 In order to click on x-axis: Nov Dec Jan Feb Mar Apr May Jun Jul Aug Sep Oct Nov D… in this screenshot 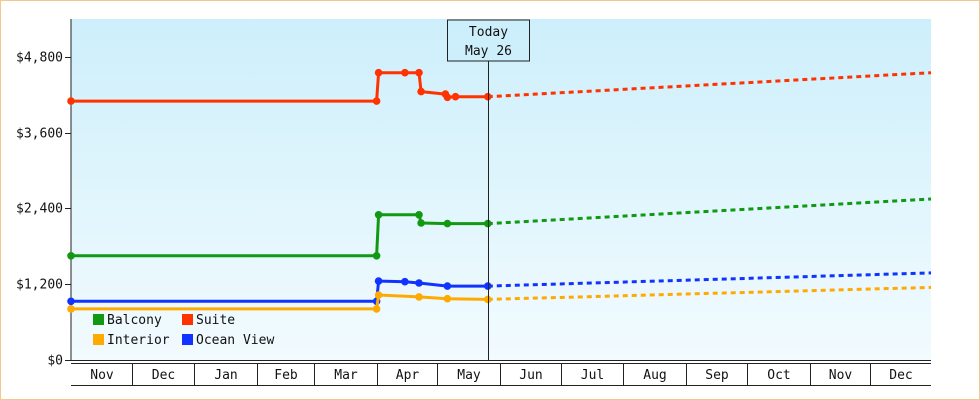, I will do `click(501, 373)`.